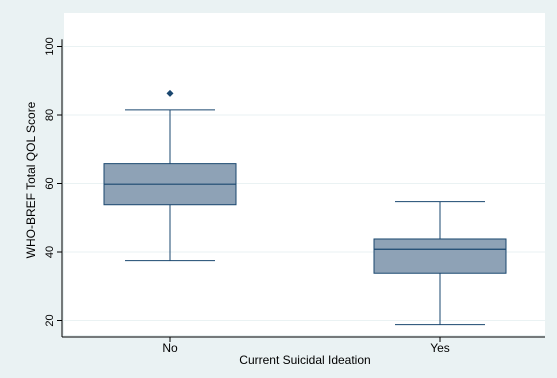 Image resolution: width=557 pixels, height=378 pixels. I want to click on x-axis-title: Current Suicidal Ideation, so click(304, 360).